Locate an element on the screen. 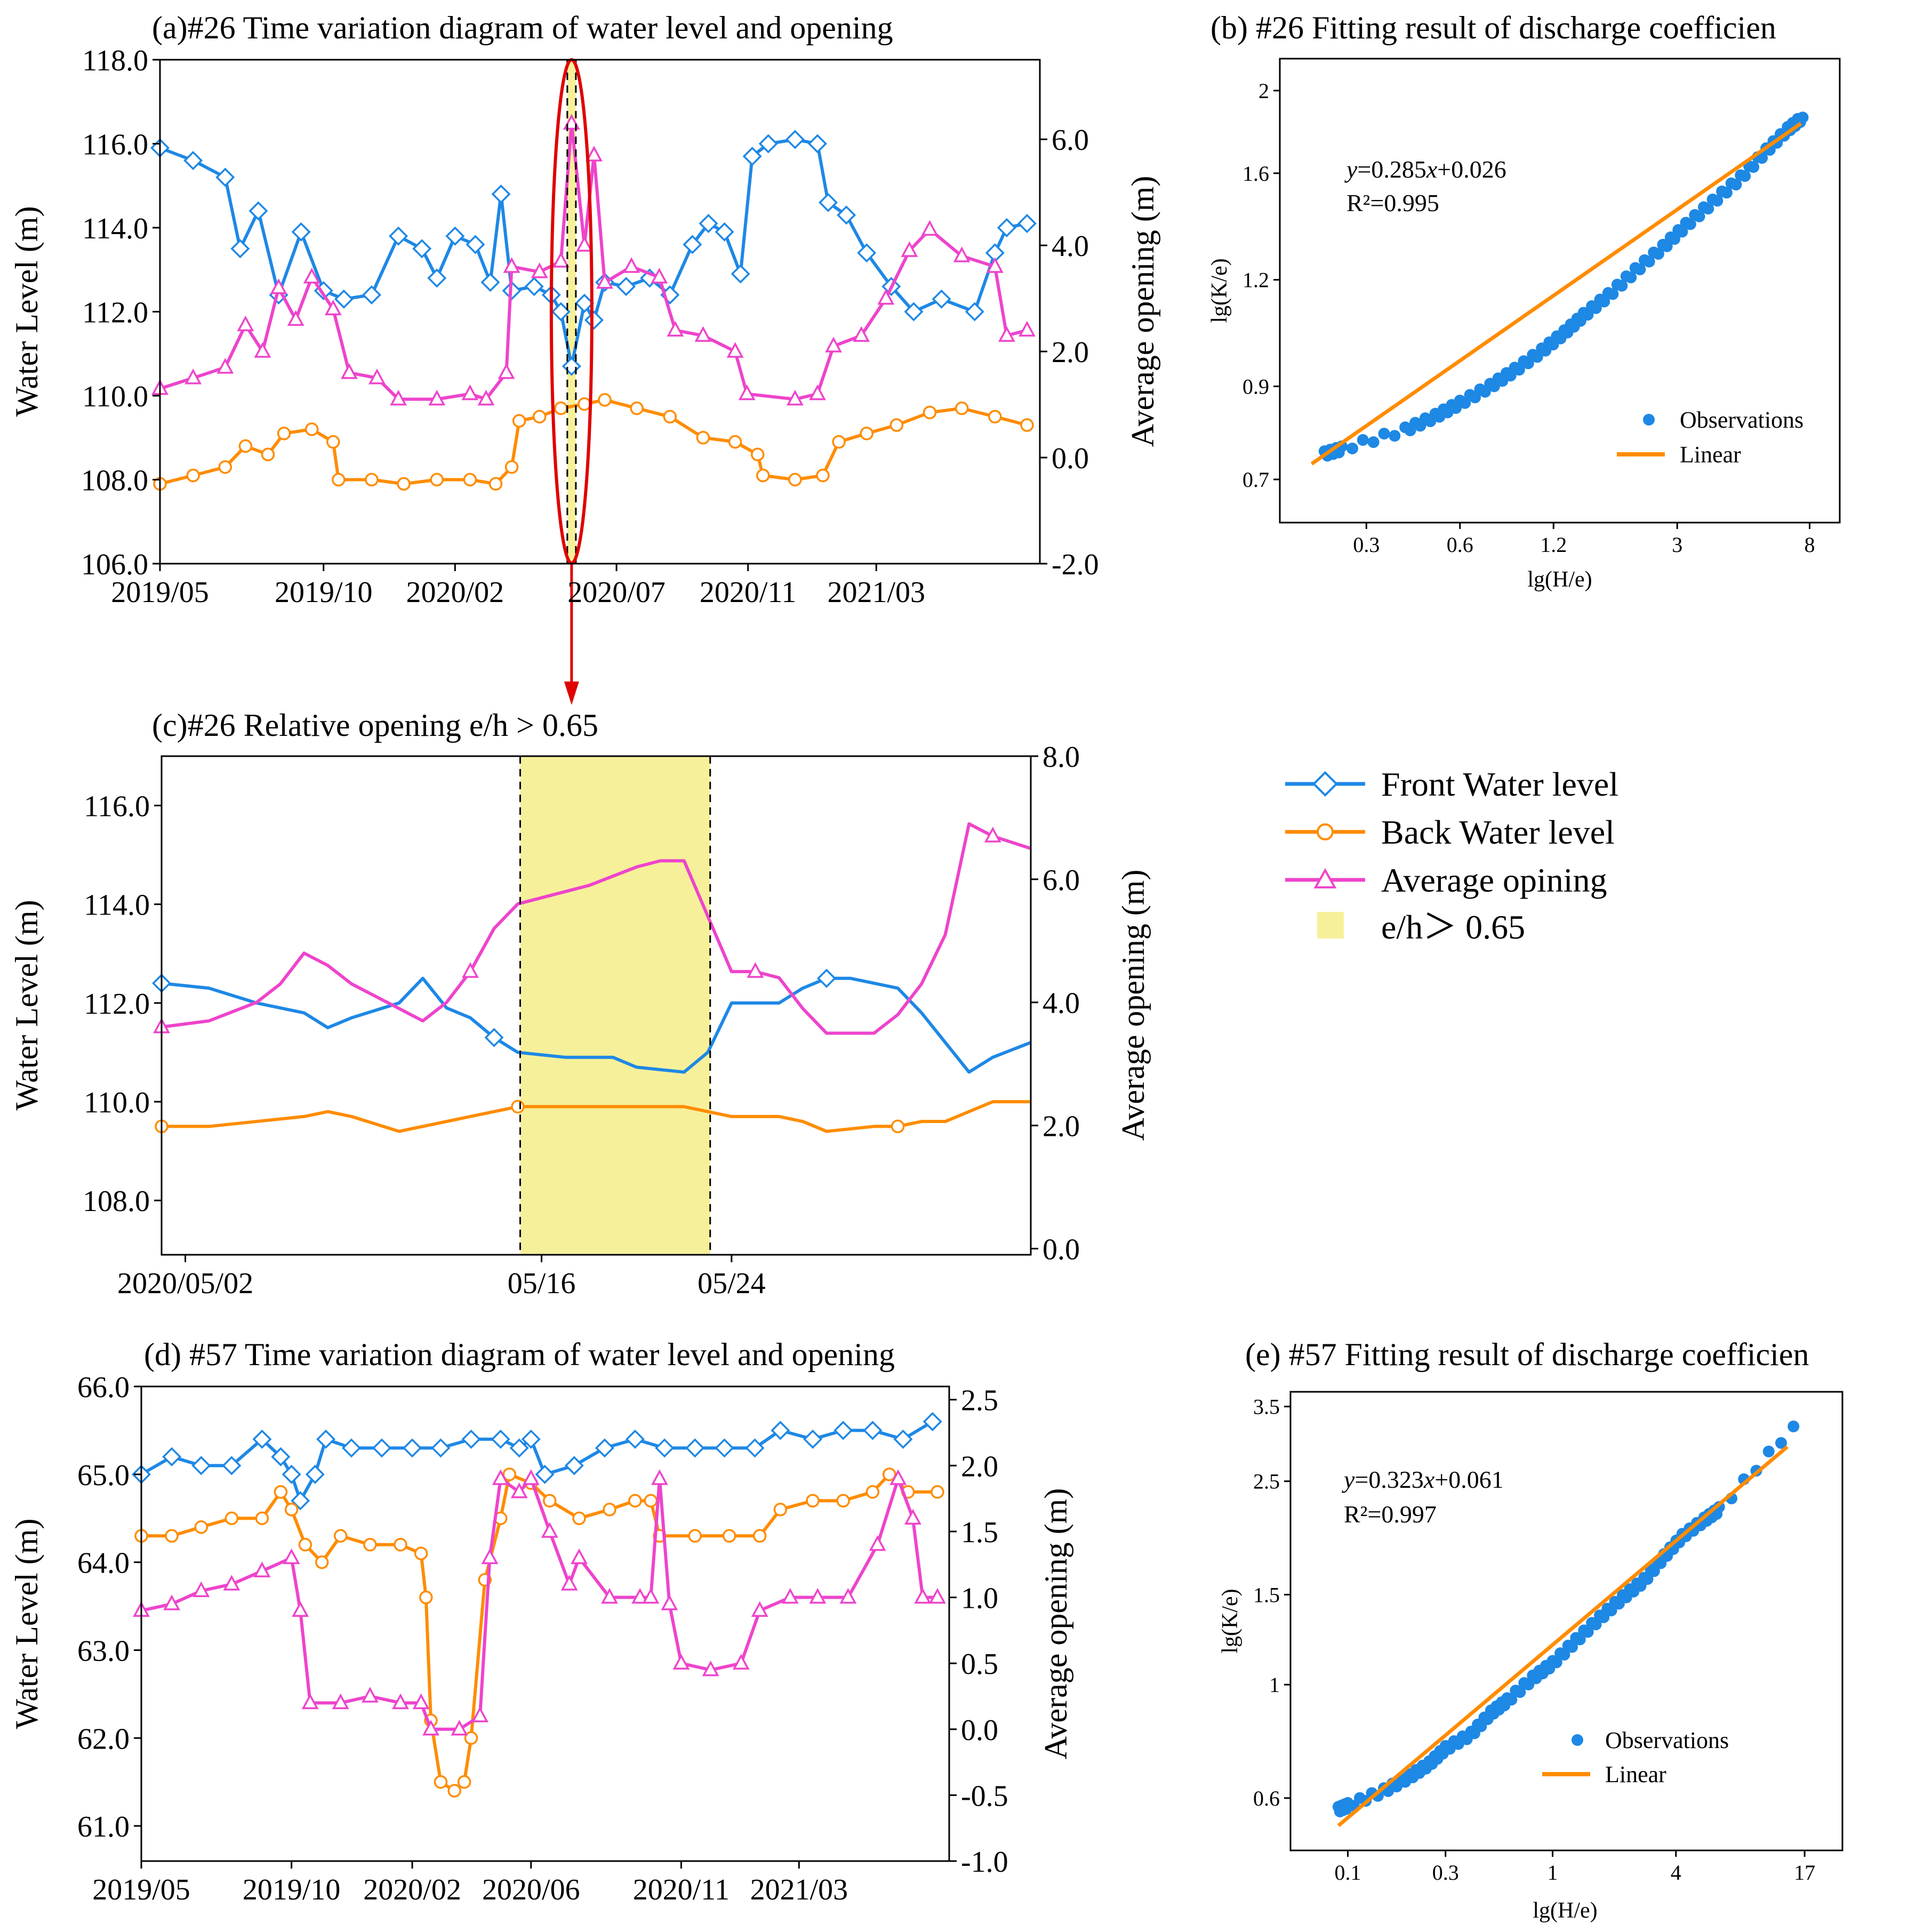 The image size is (1908, 1932). series-front-line is located at coordinates (593, 253).